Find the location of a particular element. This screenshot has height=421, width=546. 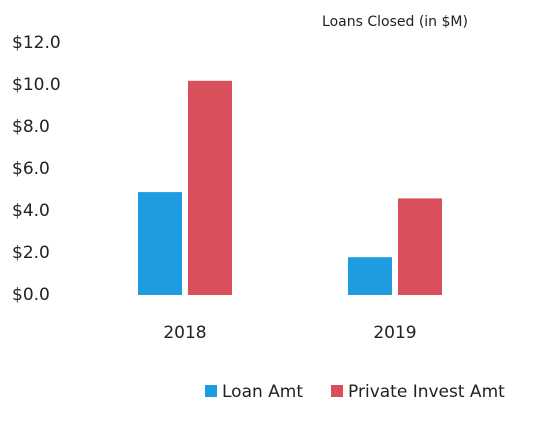

y-tick-label: $2.0 is located at coordinates (31, 253).